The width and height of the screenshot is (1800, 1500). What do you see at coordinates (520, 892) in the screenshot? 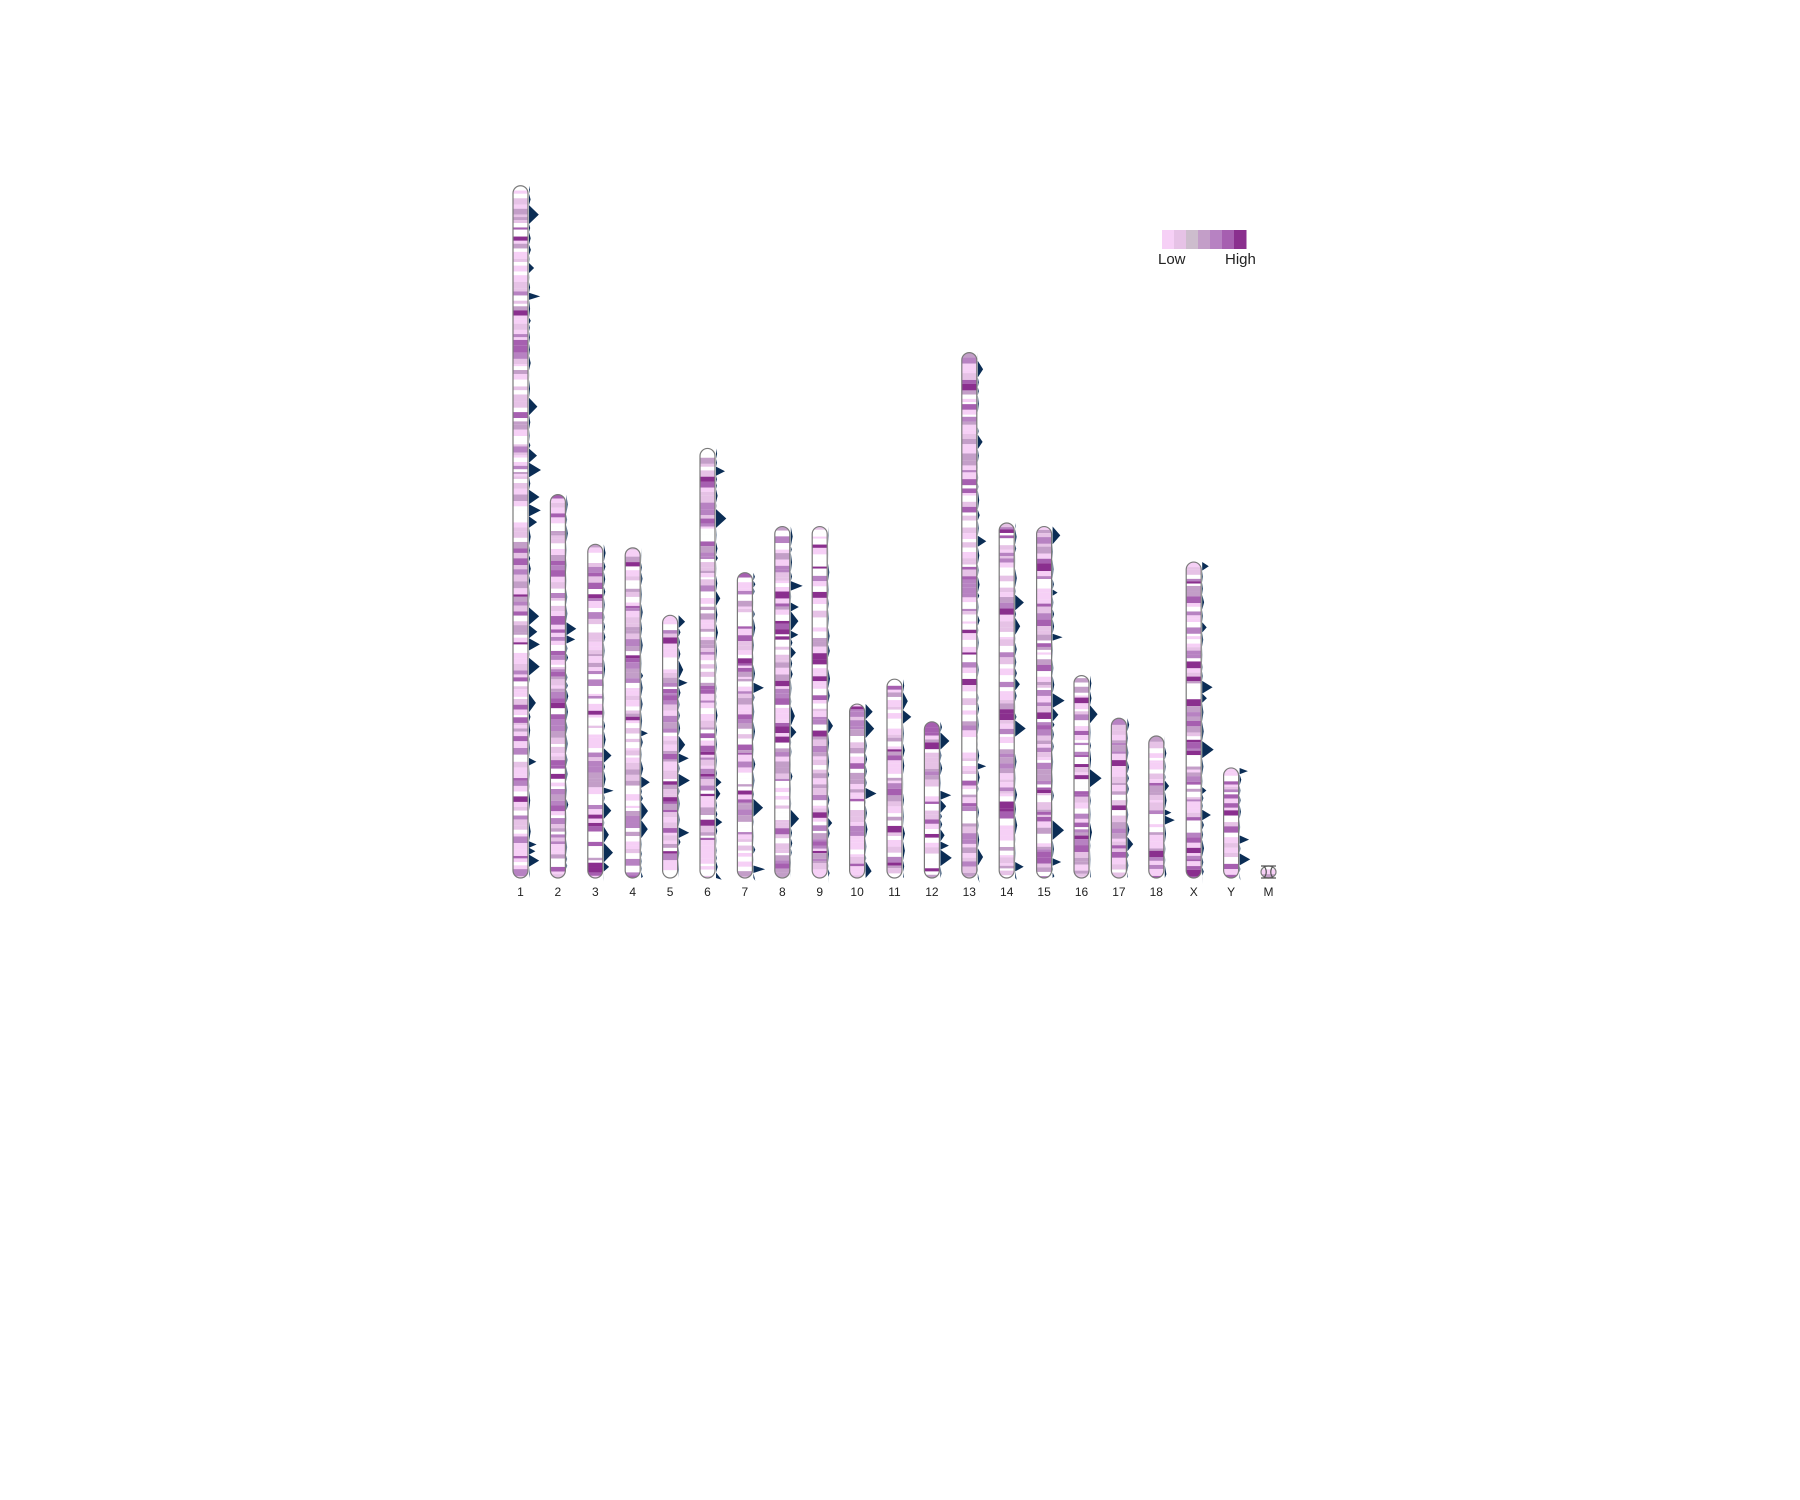
I see `chromosome-label: 1` at bounding box center [520, 892].